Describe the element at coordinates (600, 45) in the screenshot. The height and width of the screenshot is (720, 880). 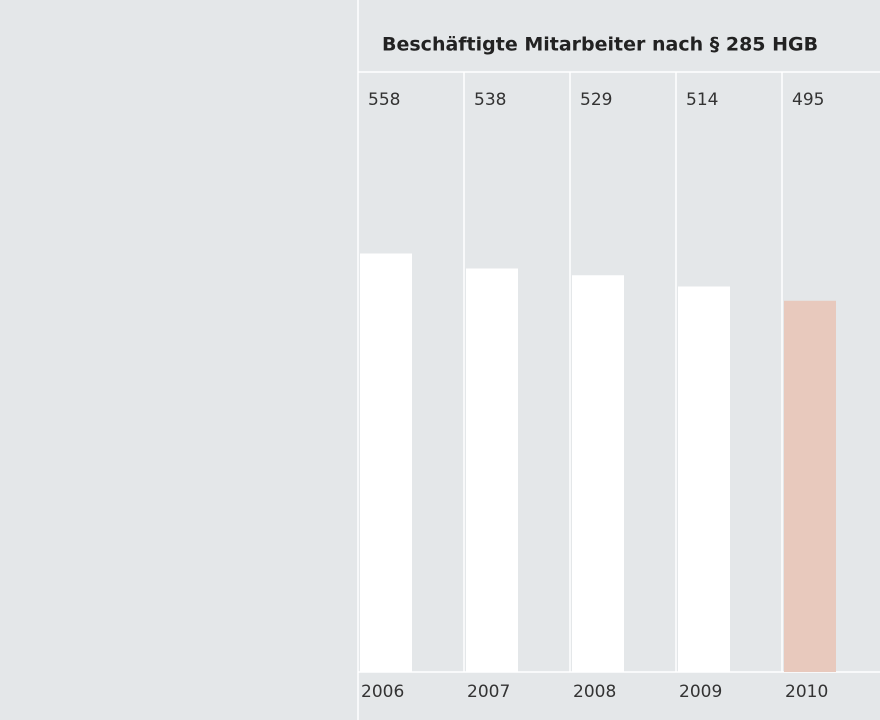
I see `chart-title: Beschäftigte Mitarbeiter nach § 285 HGB` at that location.